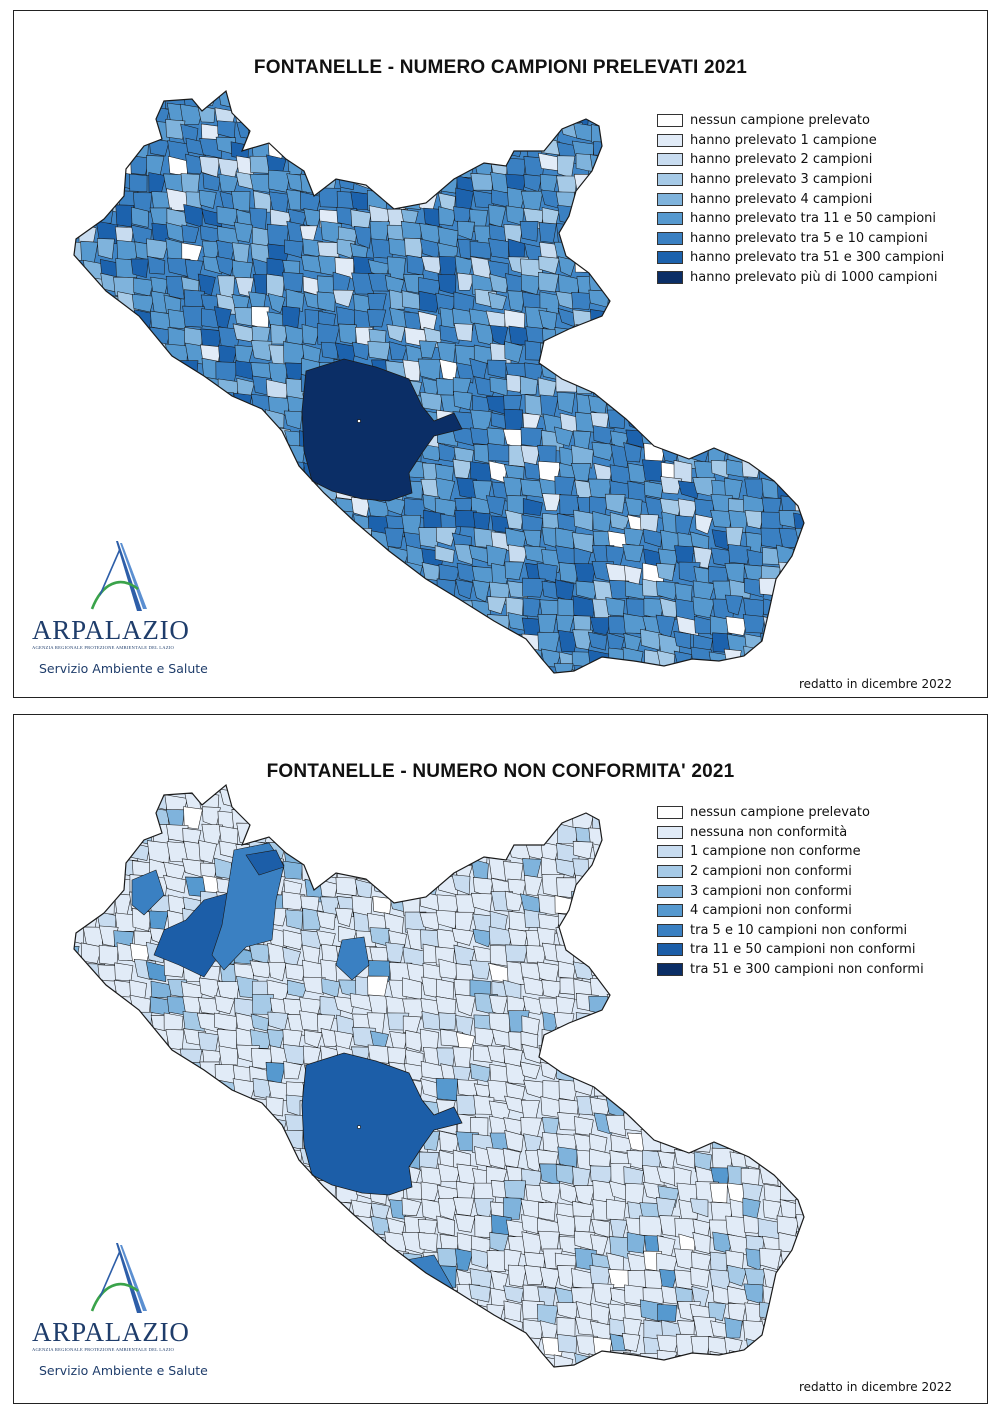 Image resolution: width=1000 pixels, height=1415 pixels. Describe the element at coordinates (352, 958) in the screenshot. I see `municipality-highlight` at that location.